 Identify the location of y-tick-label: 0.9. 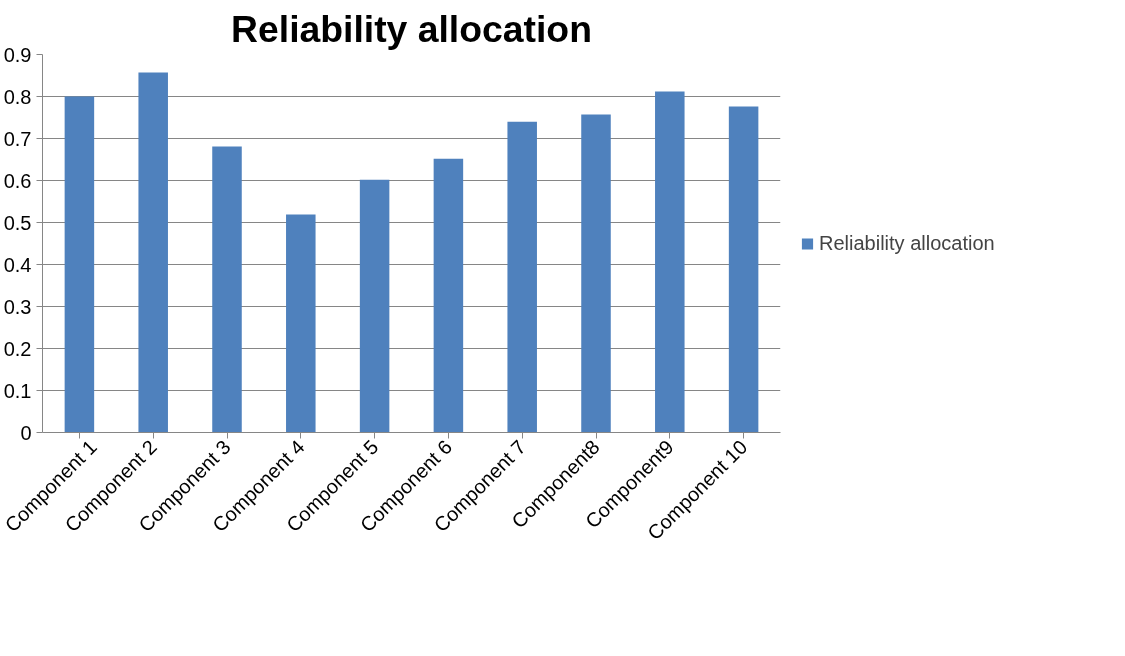
(17, 54).